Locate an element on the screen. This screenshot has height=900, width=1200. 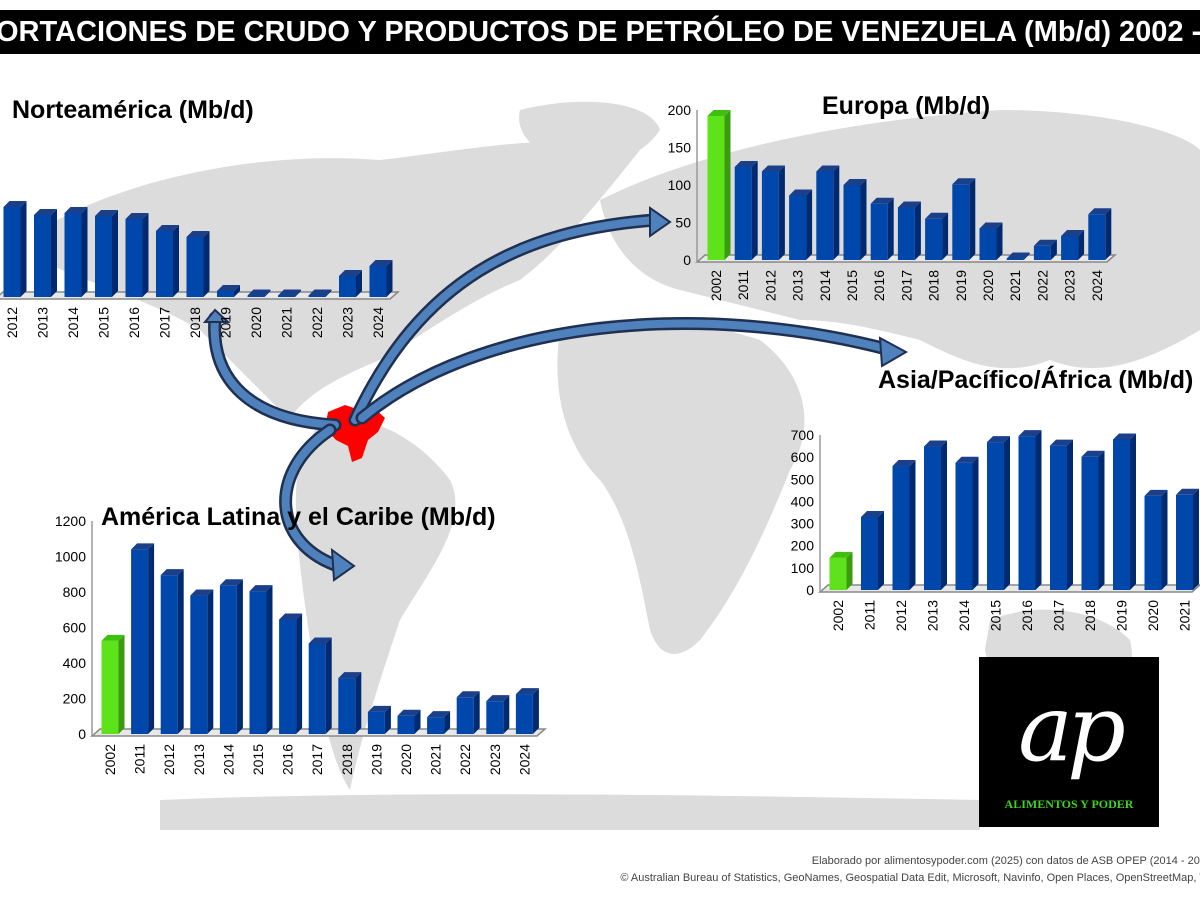
europe-y-tick-label: 50 is located at coordinates (683, 223).